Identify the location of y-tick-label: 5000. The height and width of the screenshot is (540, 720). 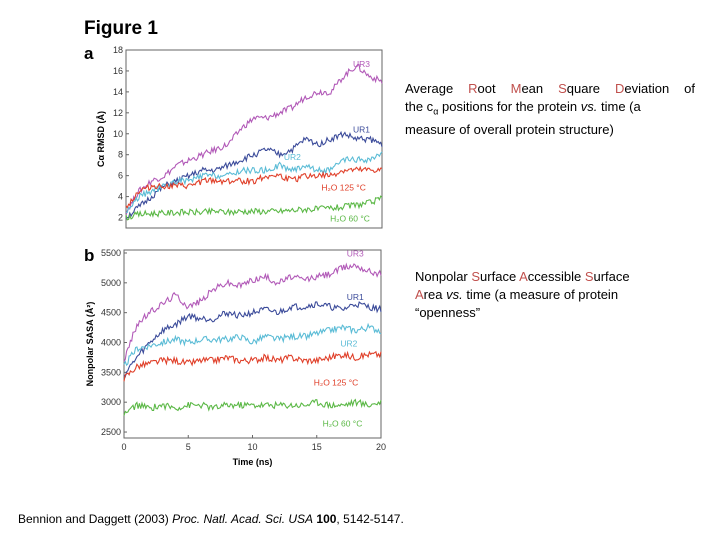
(111, 283).